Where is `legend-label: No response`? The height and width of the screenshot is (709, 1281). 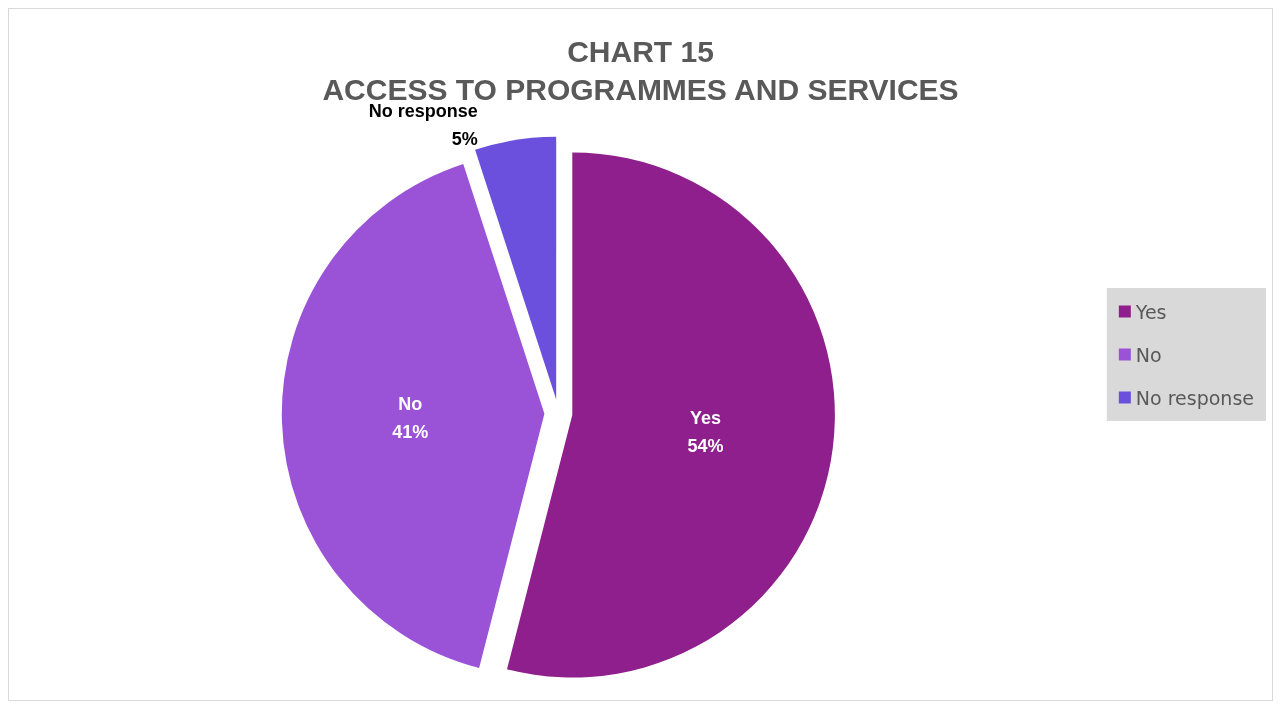
legend-label: No response is located at coordinates (1195, 397).